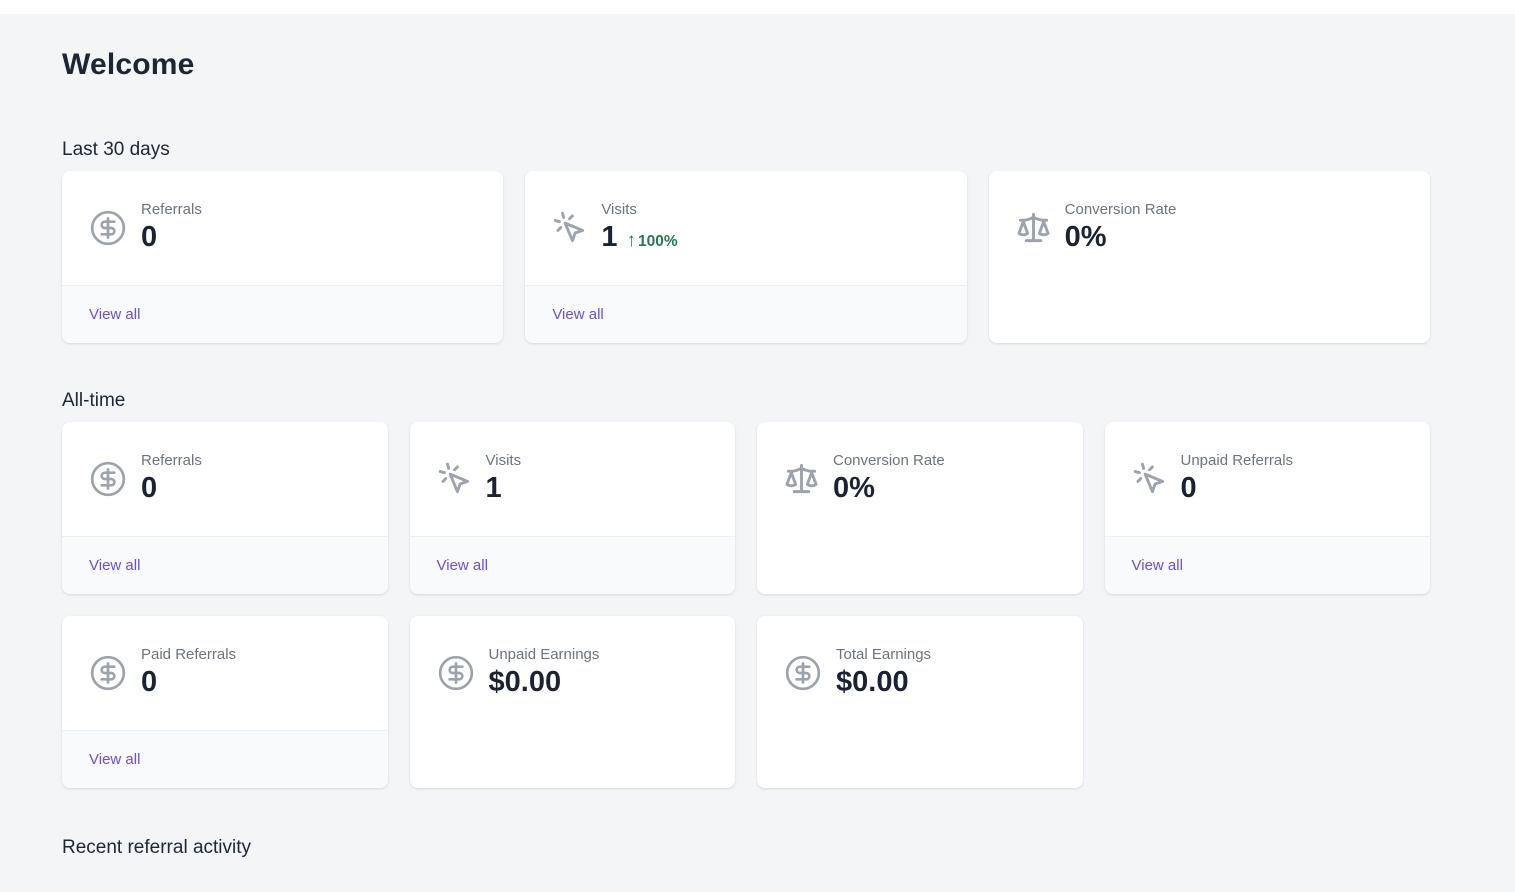 This screenshot has height=892, width=1515. I want to click on stat-card-body: Unpaid Earnings $0.00, so click(573, 657).